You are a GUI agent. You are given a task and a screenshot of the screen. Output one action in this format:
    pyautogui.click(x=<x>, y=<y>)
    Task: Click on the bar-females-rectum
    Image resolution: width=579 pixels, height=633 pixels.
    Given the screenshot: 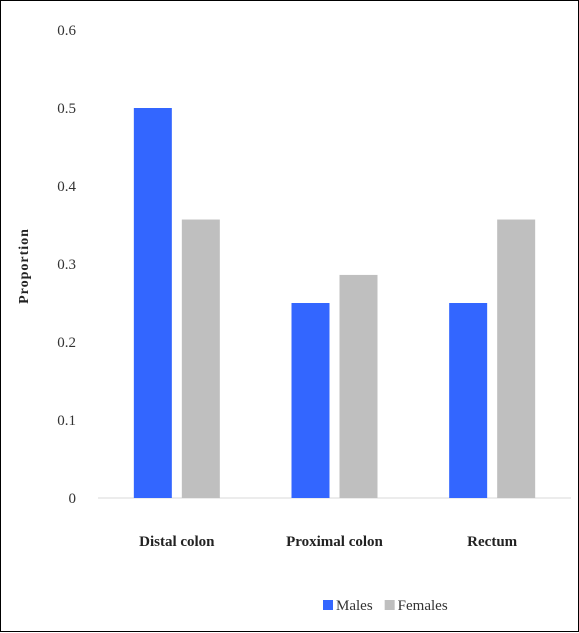 What is the action you would take?
    pyautogui.click(x=516, y=359)
    